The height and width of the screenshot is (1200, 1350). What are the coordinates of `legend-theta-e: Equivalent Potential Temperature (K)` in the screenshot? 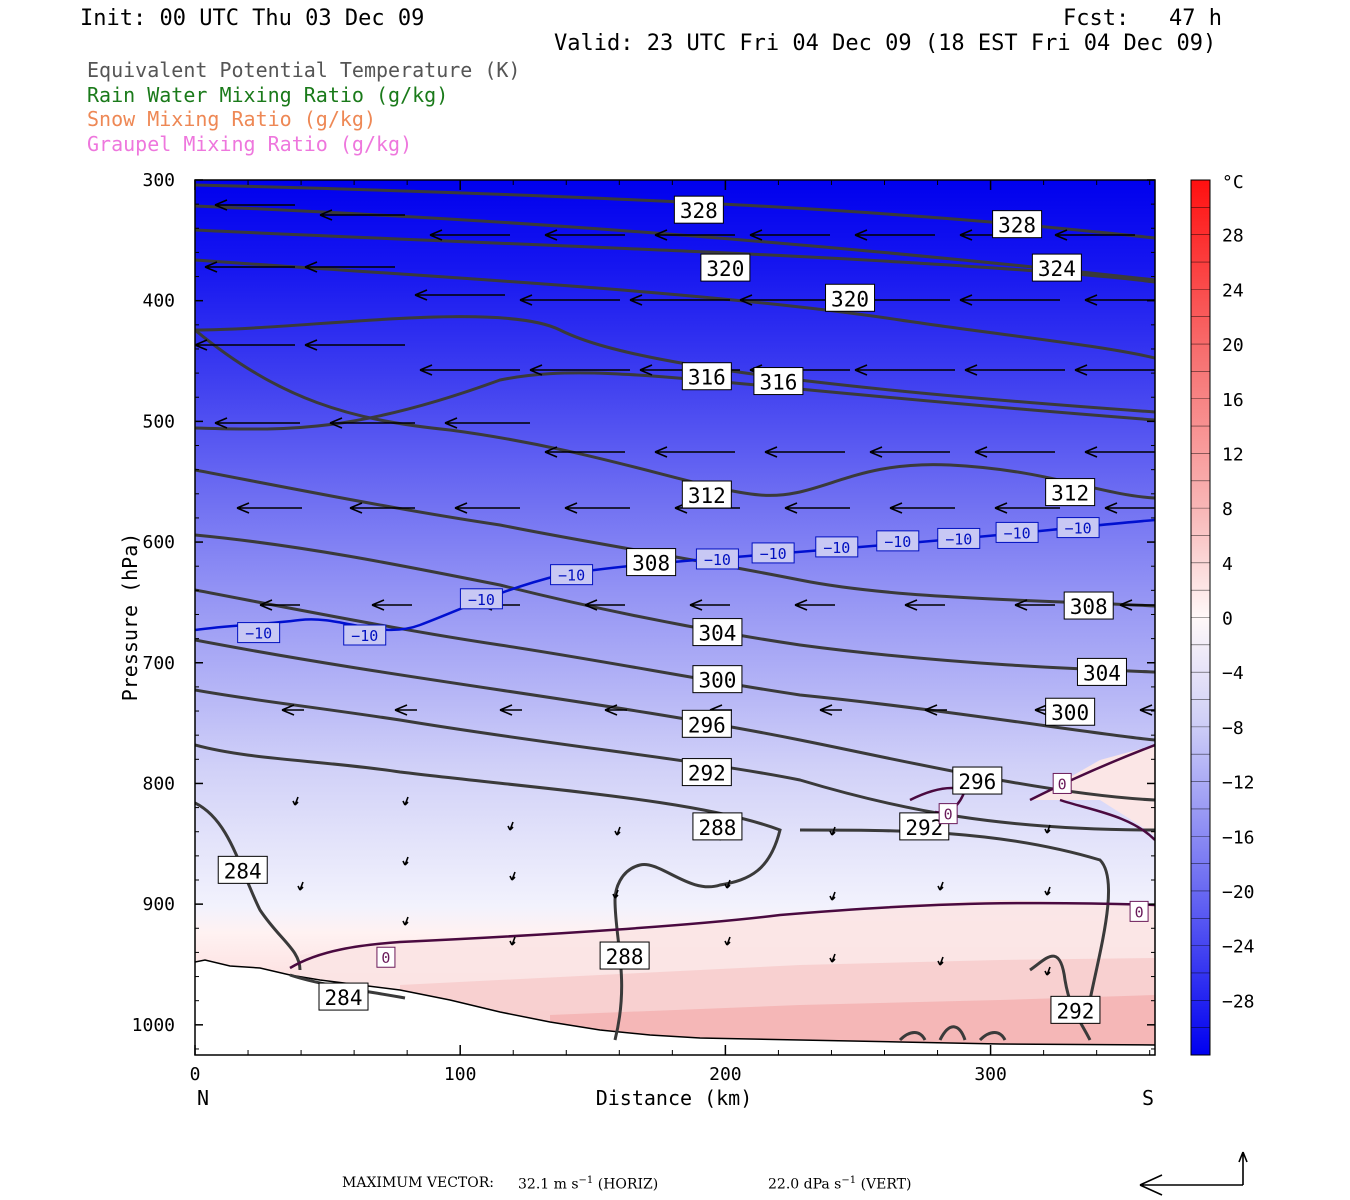 It's located at (304, 70).